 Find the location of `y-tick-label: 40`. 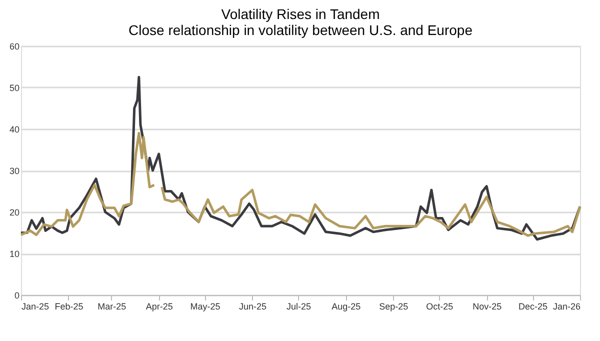

y-tick-label: 40 is located at coordinates (14, 129).